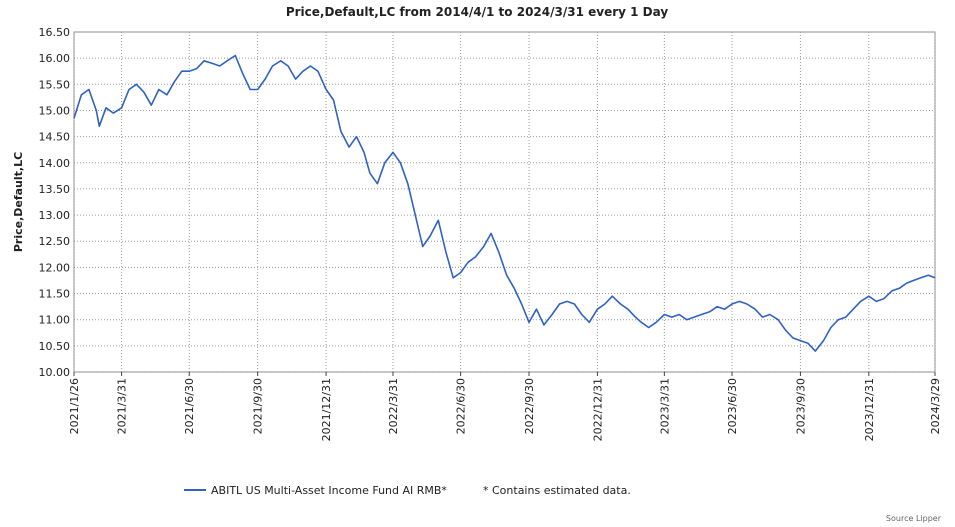  Describe the element at coordinates (529, 406) in the screenshot. I see `x-tick-label: 2022/9/30` at that location.